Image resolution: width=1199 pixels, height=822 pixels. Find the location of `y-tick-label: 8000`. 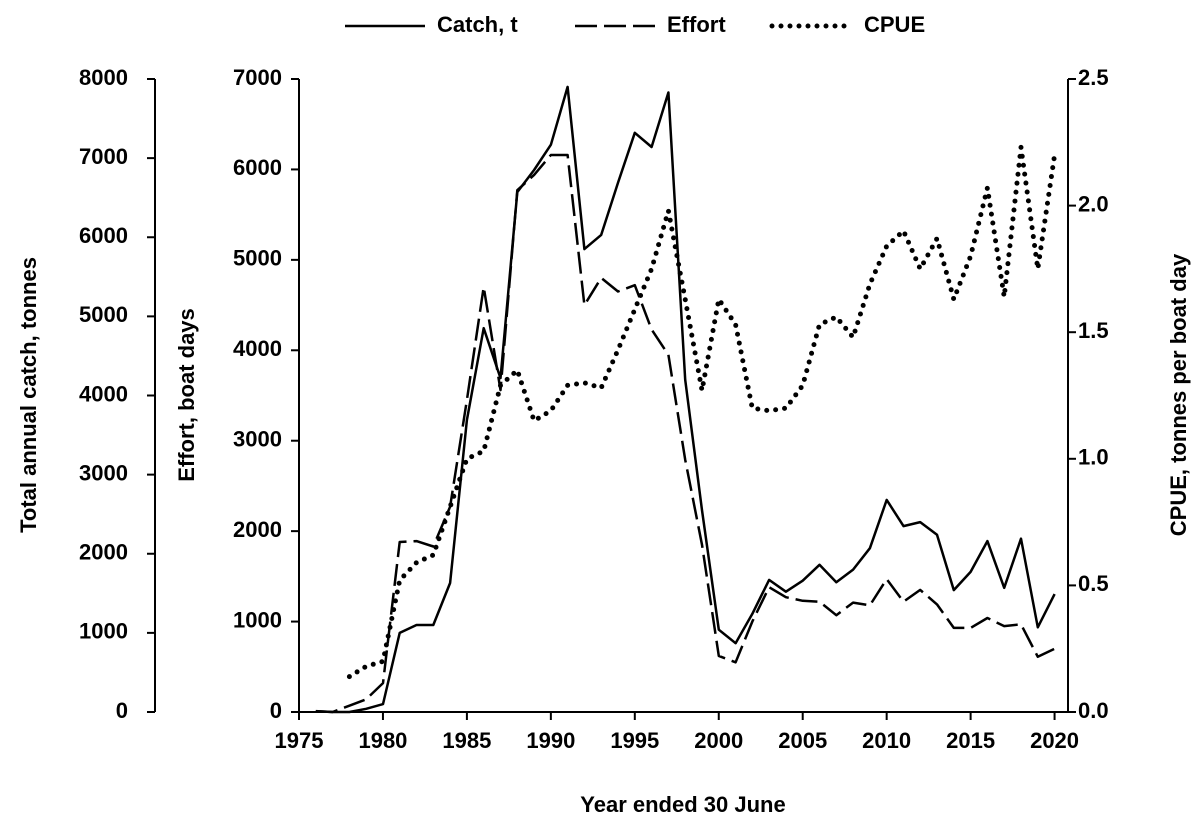

y-tick-label: 8000 is located at coordinates (103, 77).